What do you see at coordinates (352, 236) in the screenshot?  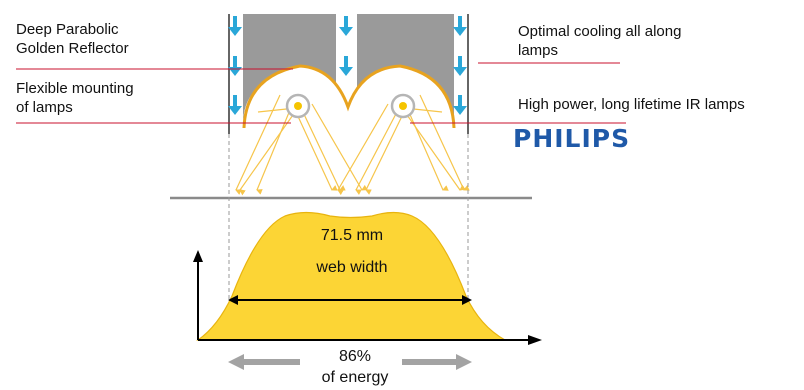 I see `web-width-value: 71.5 mm` at bounding box center [352, 236].